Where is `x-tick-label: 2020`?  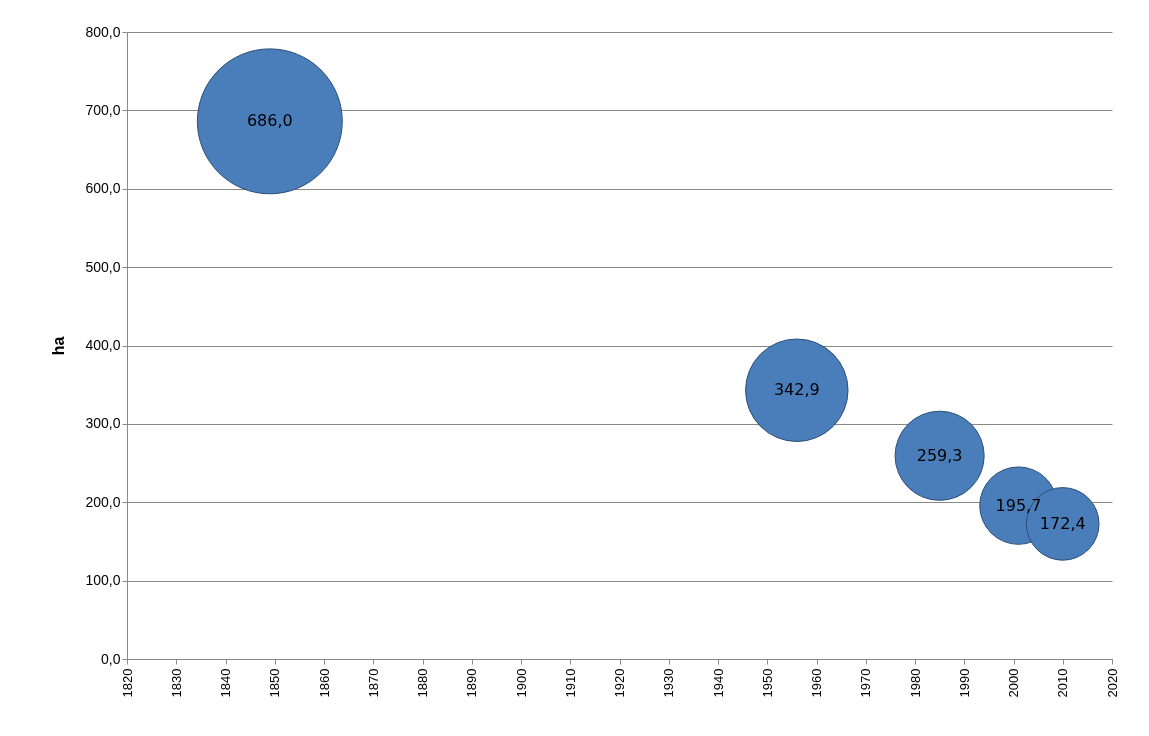
x-tick-label: 2020 is located at coordinates (1112, 683).